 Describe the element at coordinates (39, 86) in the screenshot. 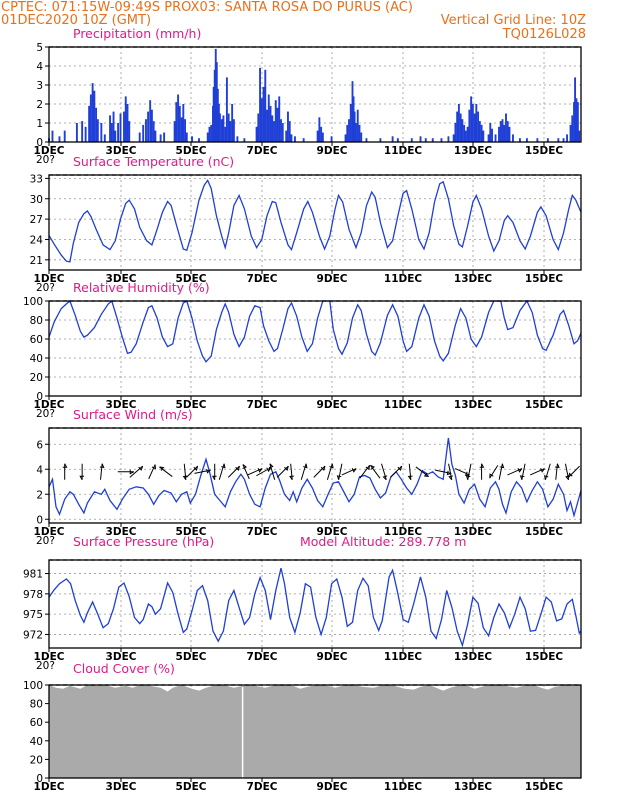

I see `y-tick-label: 3` at that location.